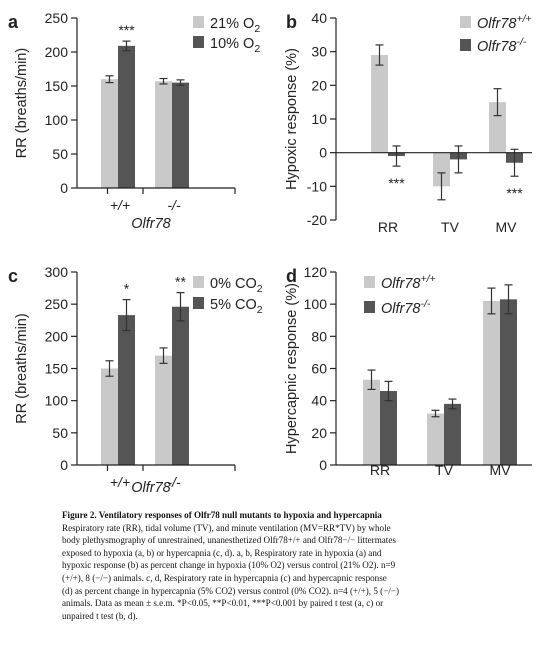 This screenshot has height=652, width=554. I want to click on caption-line: unpaired t test (b, d)., so click(100, 615).